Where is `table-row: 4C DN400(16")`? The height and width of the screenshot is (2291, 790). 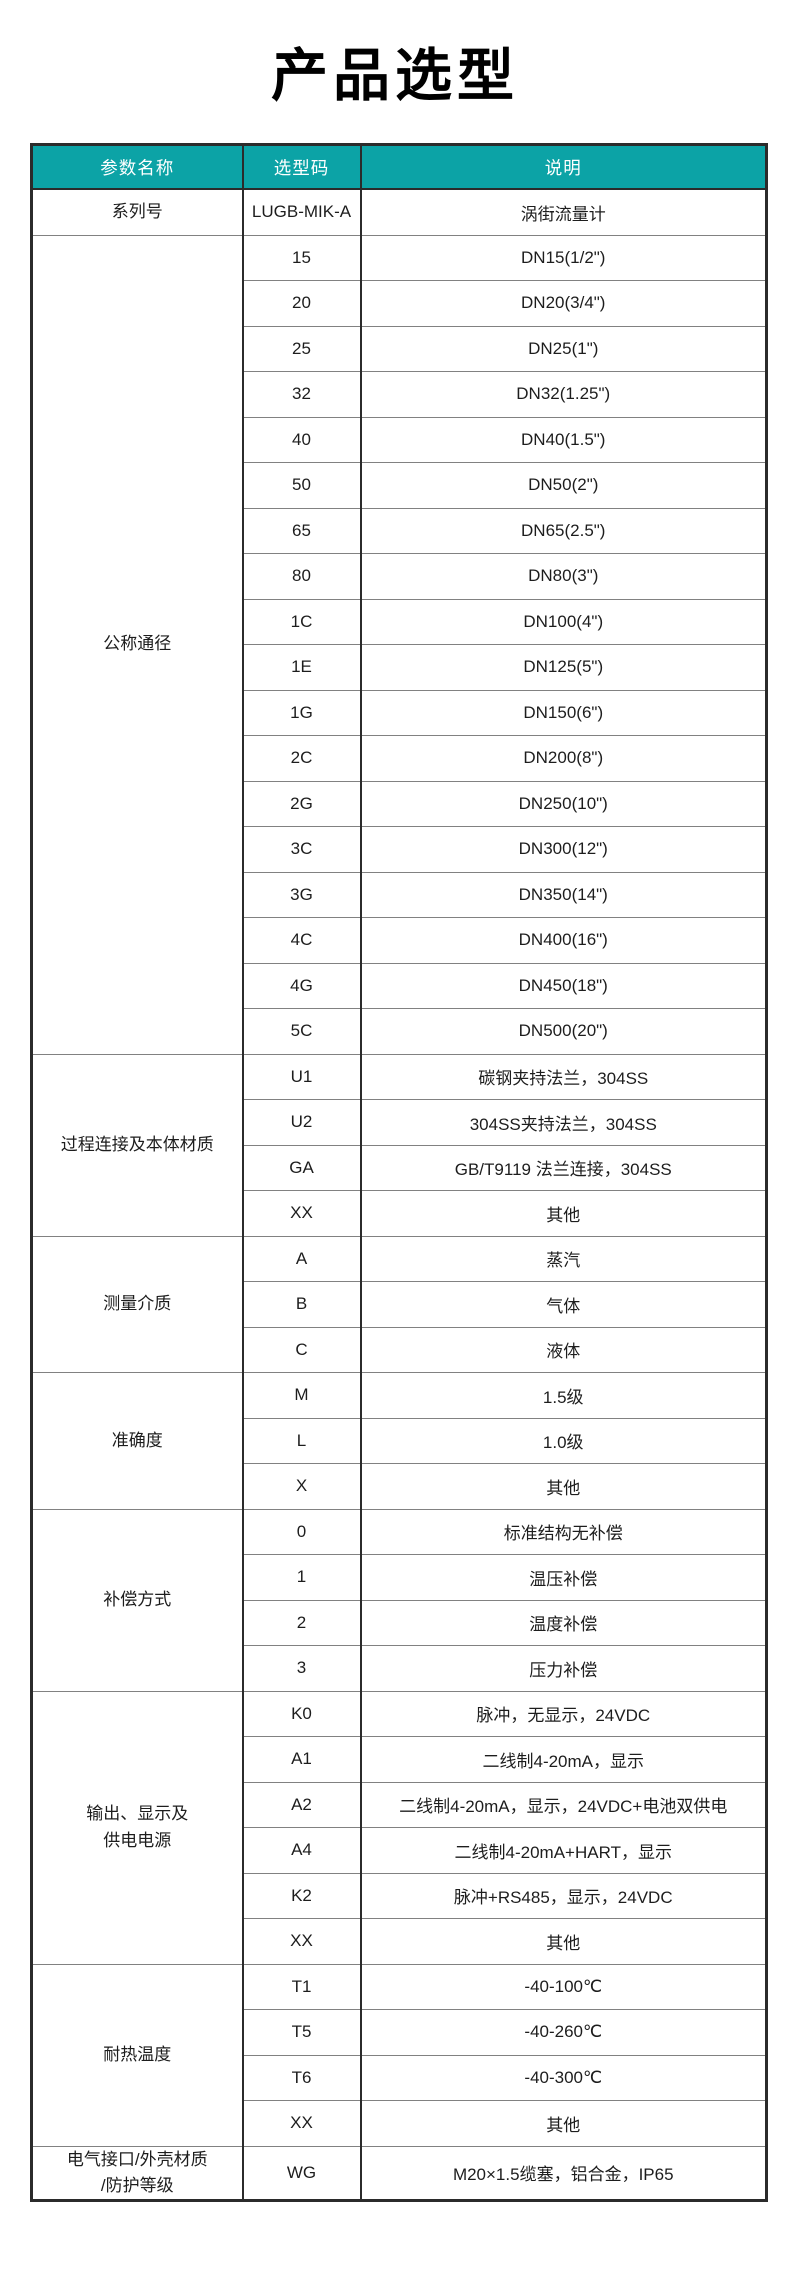
table-row: 4C DN400(16") is located at coordinates (399, 940).